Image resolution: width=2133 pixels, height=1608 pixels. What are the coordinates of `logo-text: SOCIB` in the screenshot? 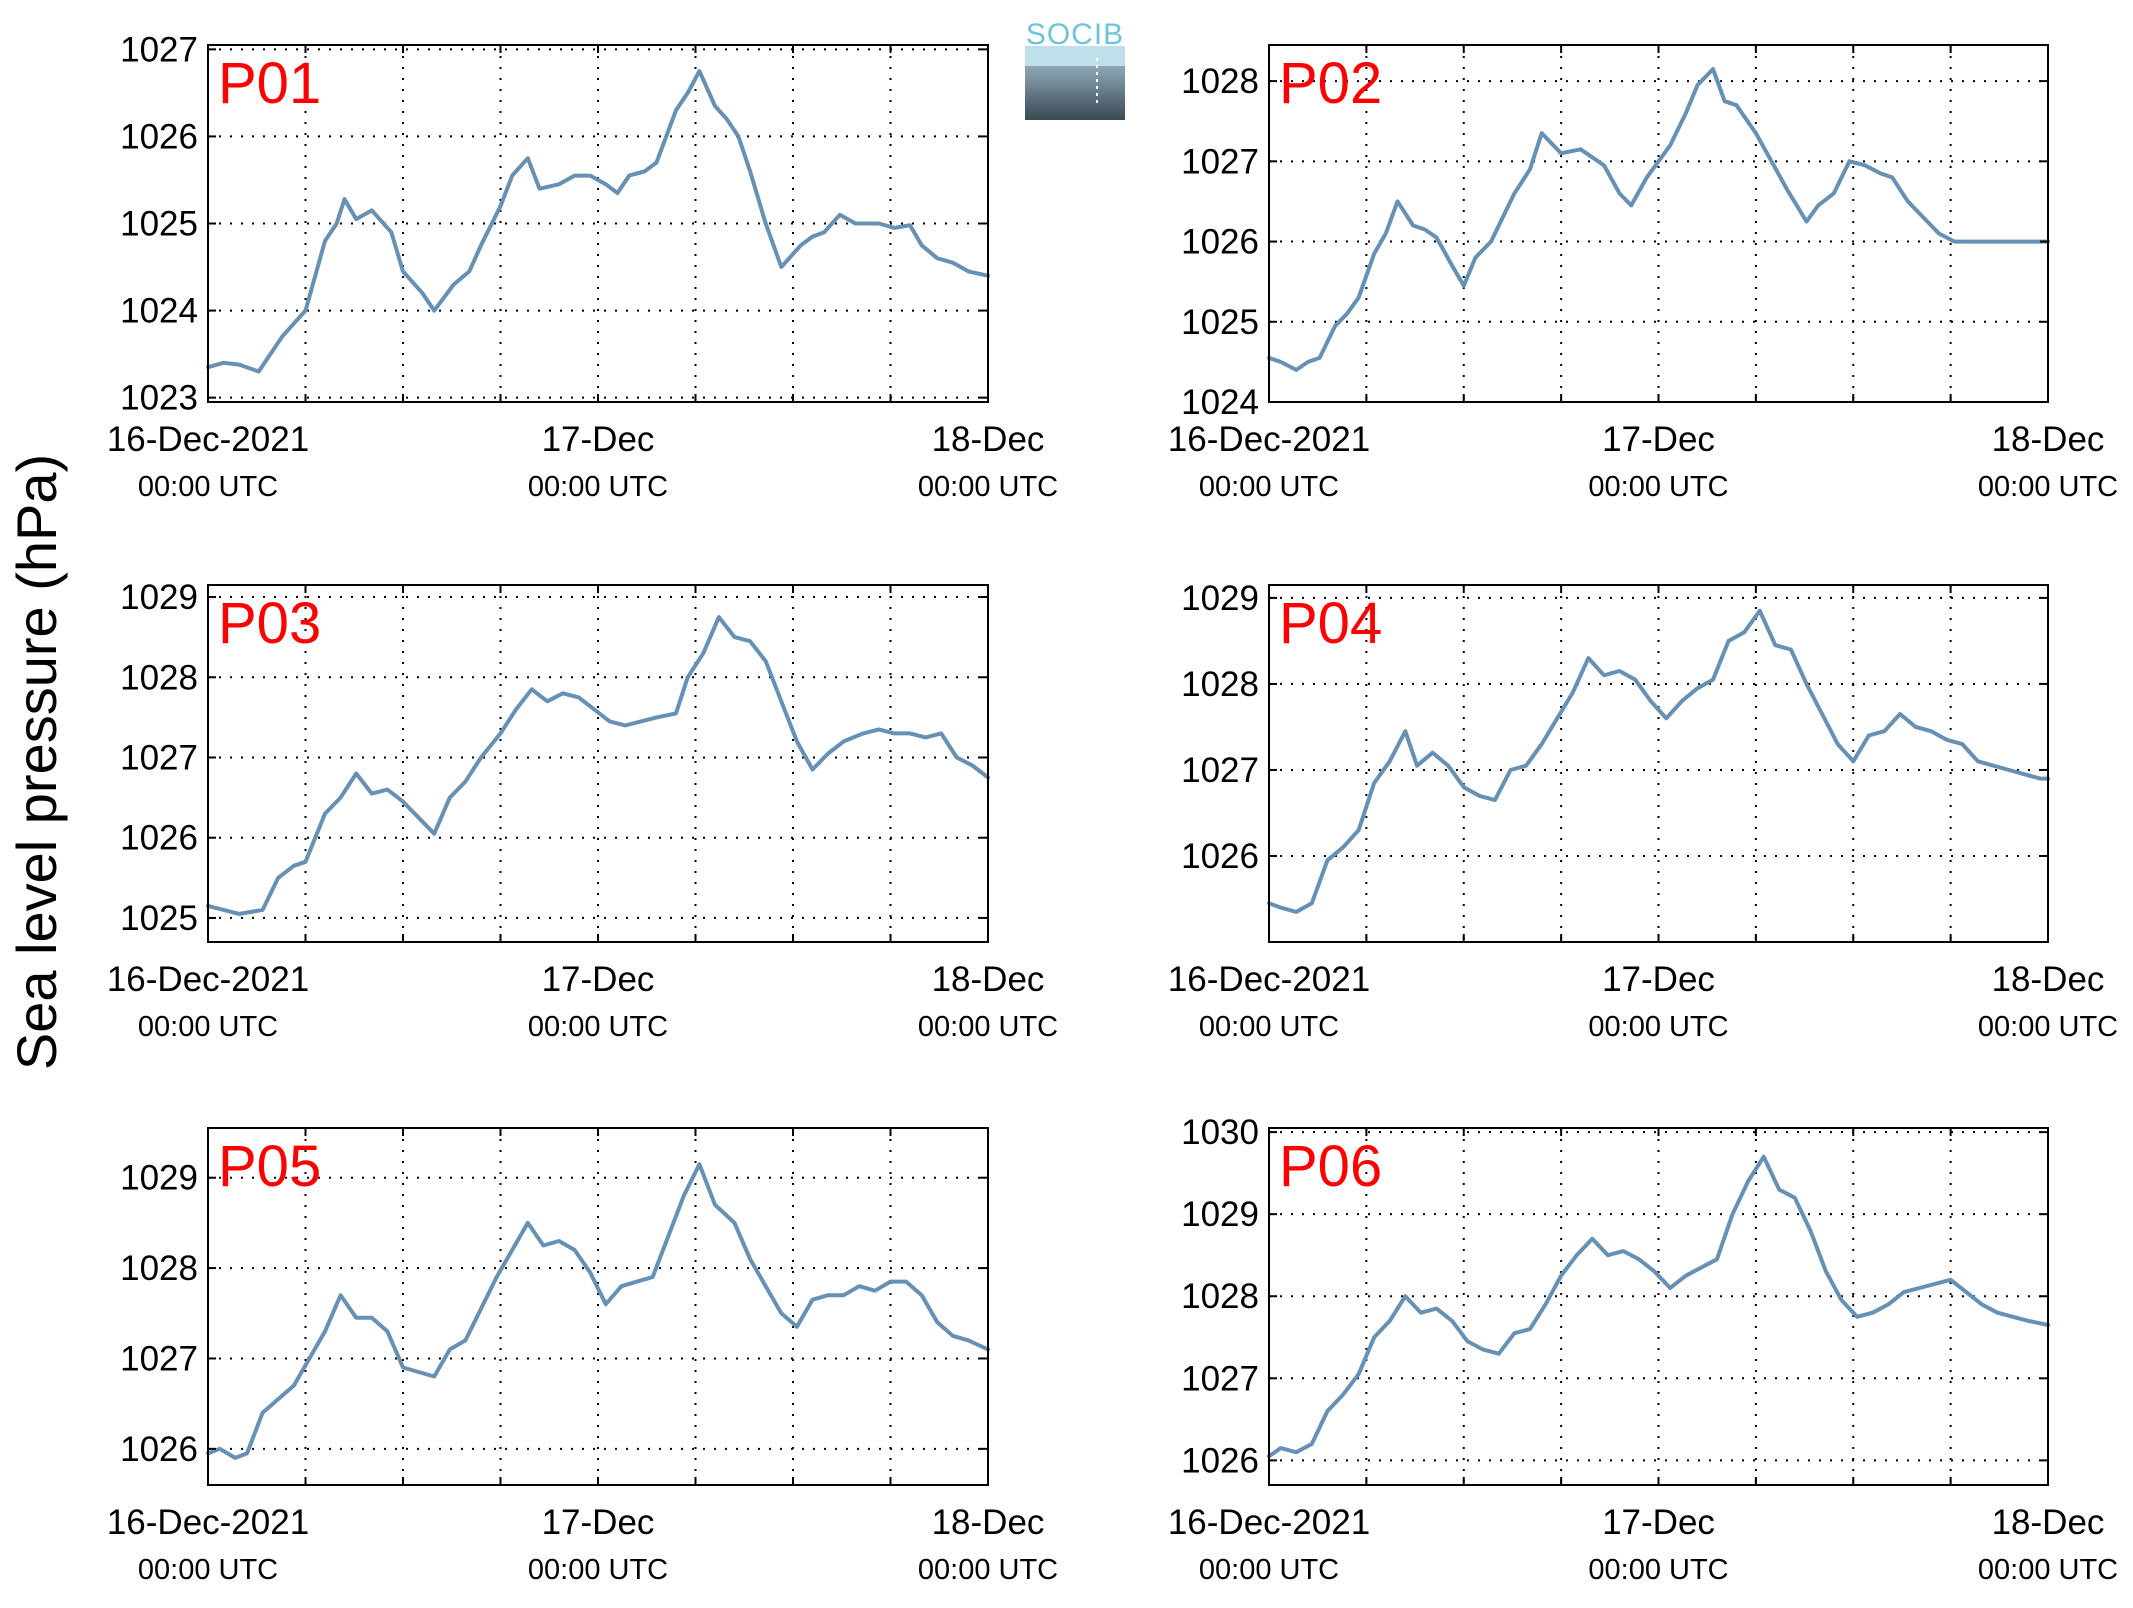 It's located at (1075, 34).